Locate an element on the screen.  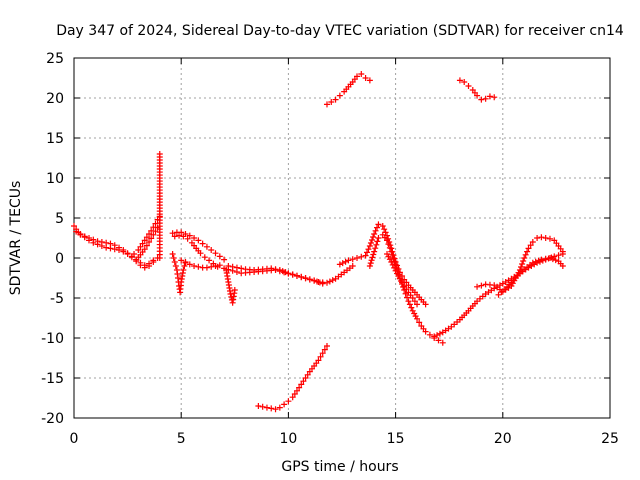
x-axis-label: GPS time / hours is located at coordinates (339, 467).